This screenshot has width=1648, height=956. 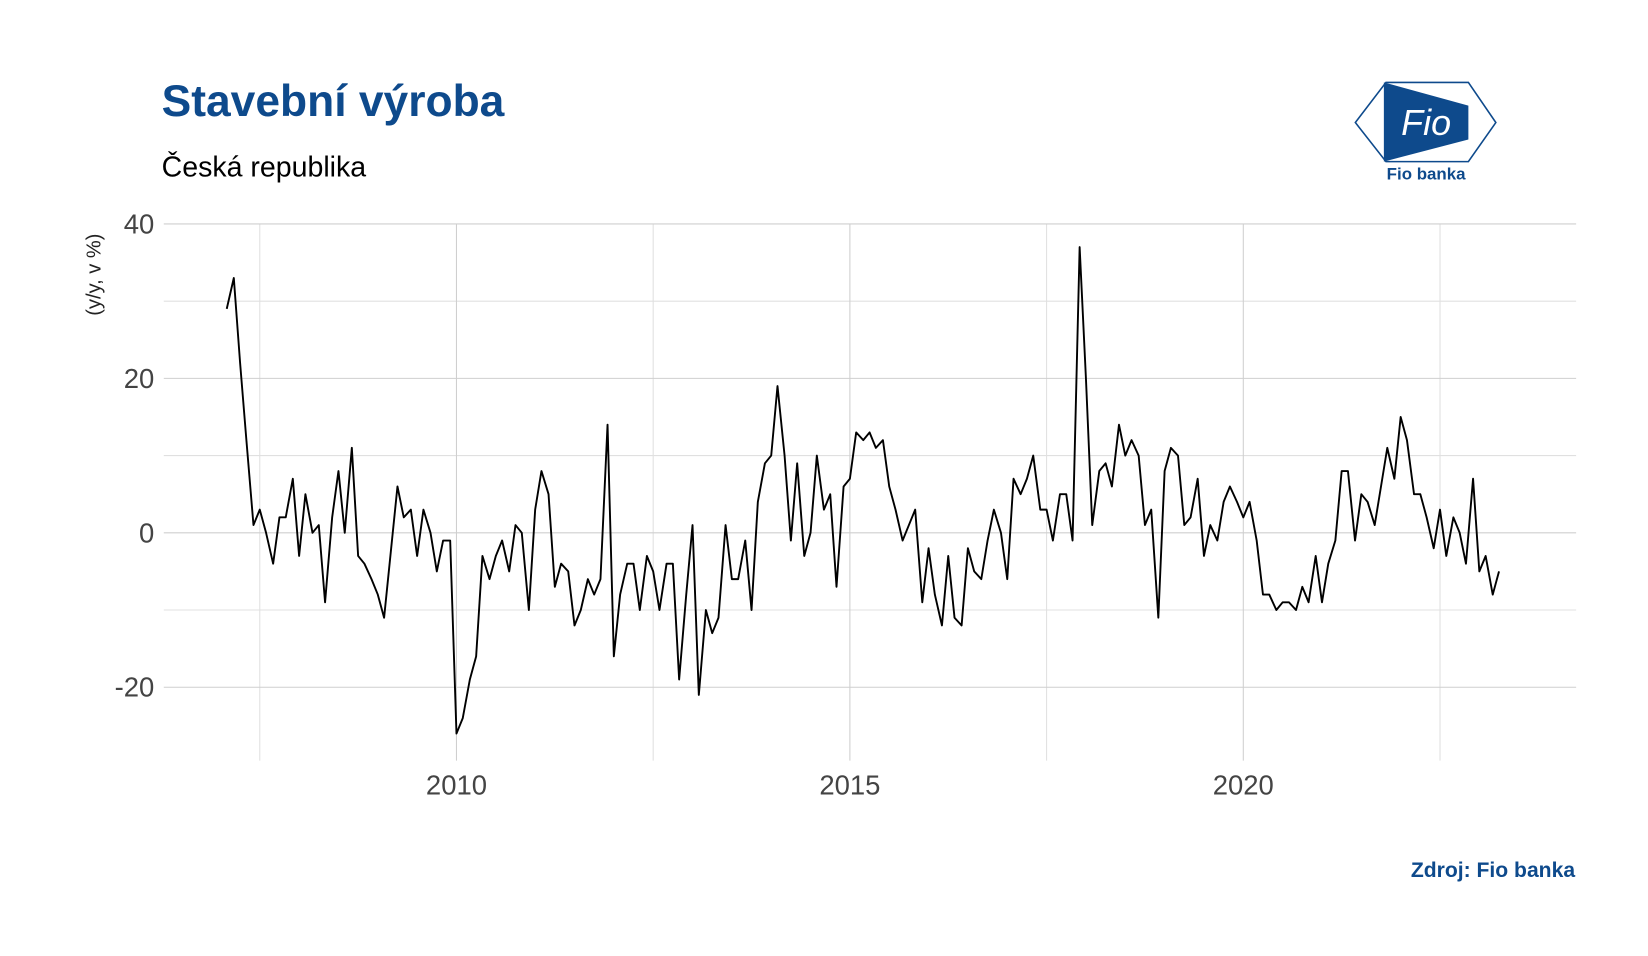 I want to click on logo: Fio Fio banka, so click(x=1425, y=132).